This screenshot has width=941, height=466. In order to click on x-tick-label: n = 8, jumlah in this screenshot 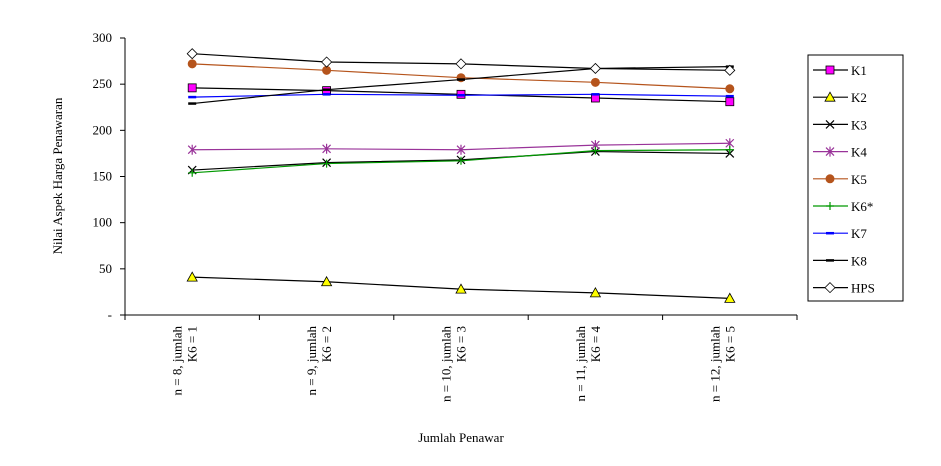, I will do `click(177, 361)`.